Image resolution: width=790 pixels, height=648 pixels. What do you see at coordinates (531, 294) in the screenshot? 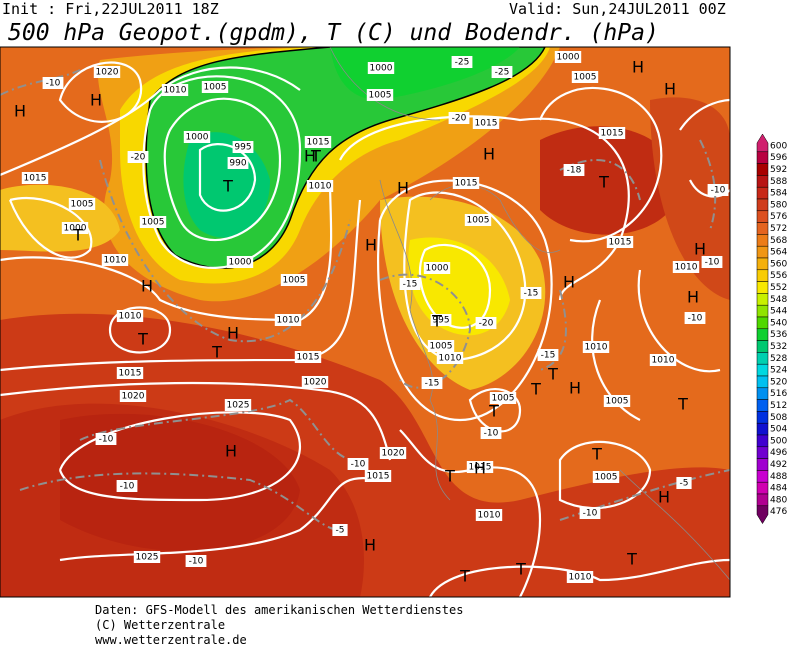
I see `contour-label: -15` at bounding box center [531, 294].